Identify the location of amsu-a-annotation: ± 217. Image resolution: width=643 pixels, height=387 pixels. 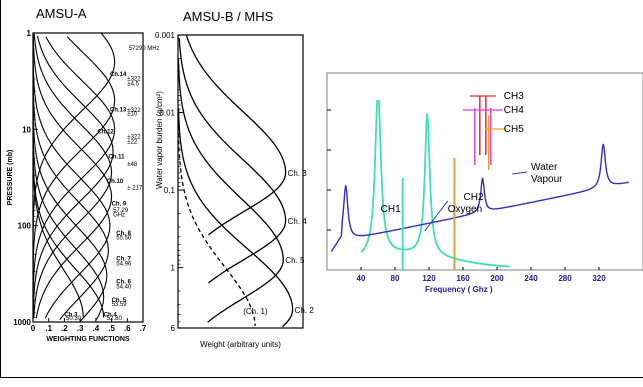
(135, 188).